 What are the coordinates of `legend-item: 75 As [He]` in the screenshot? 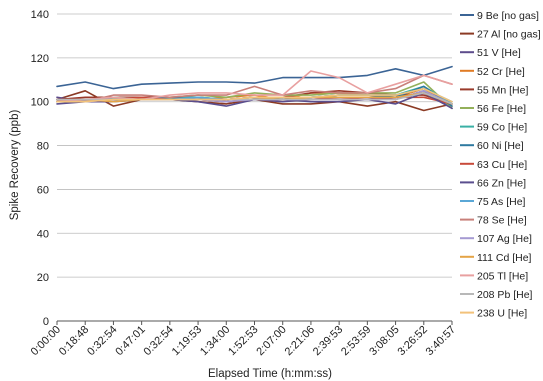 It's located at (493, 202).